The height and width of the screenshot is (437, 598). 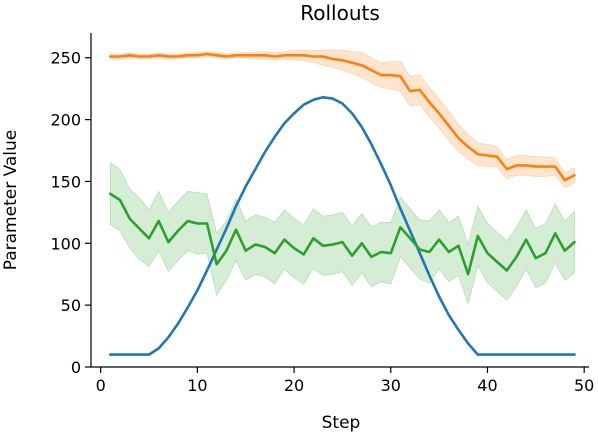 What do you see at coordinates (65, 120) in the screenshot?
I see `y-tick-label: 200` at bounding box center [65, 120].